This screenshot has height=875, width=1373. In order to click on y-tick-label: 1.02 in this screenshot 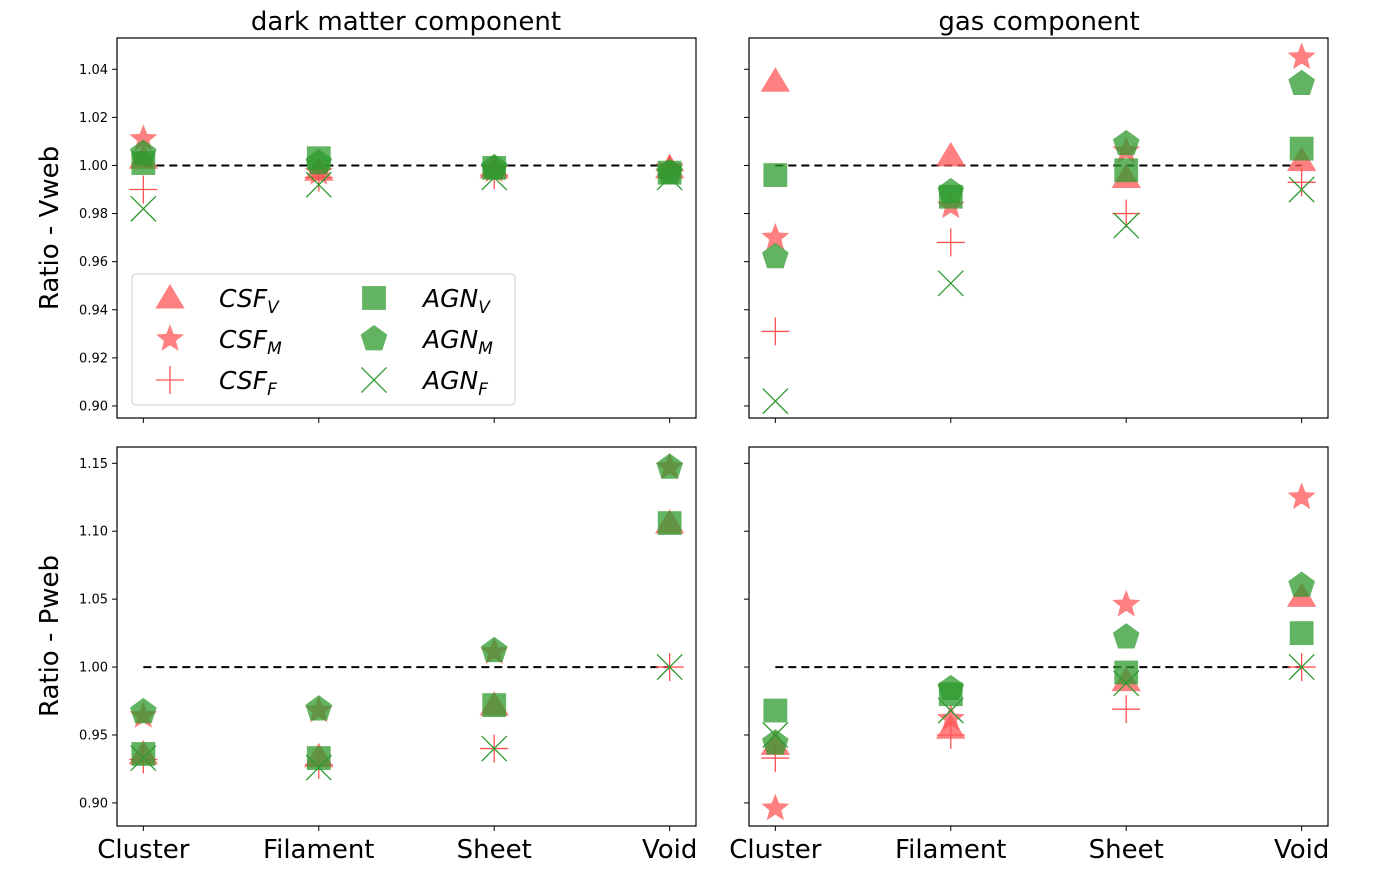, I will do `click(93, 118)`.